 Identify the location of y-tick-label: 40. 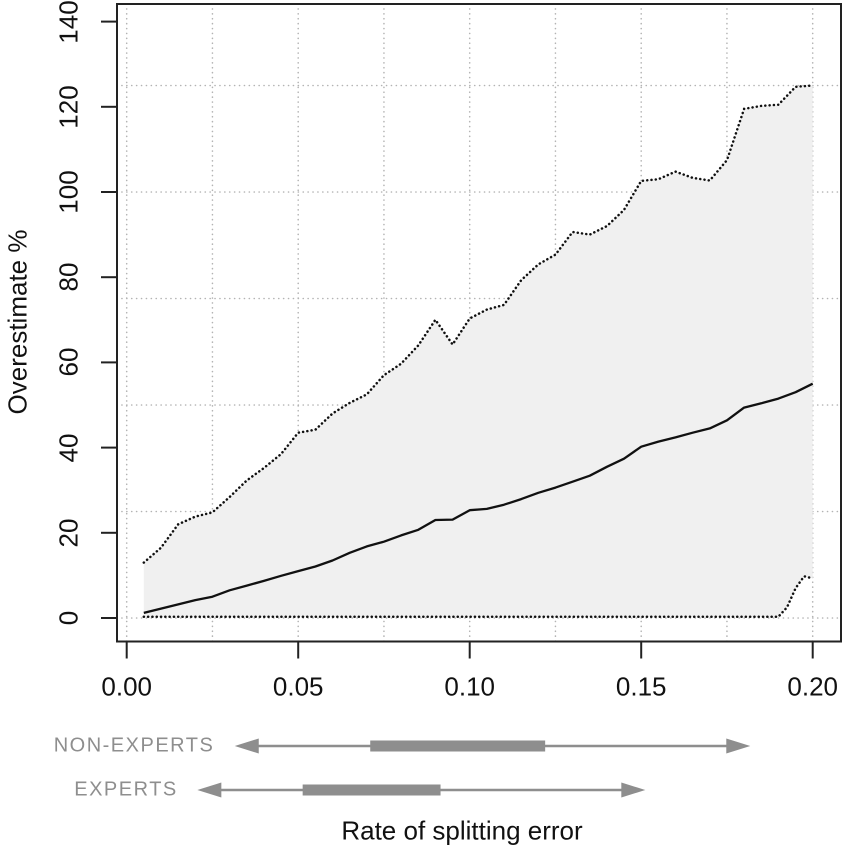
(68, 448).